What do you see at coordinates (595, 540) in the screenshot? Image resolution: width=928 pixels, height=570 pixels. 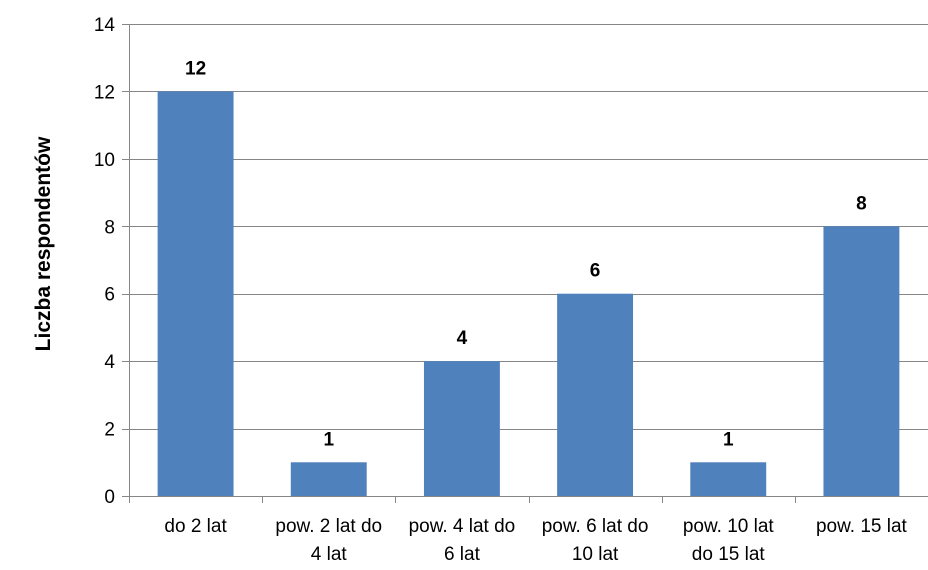 I see `x-tick-label: pow. 6 lat do 10 lat` at bounding box center [595, 540].